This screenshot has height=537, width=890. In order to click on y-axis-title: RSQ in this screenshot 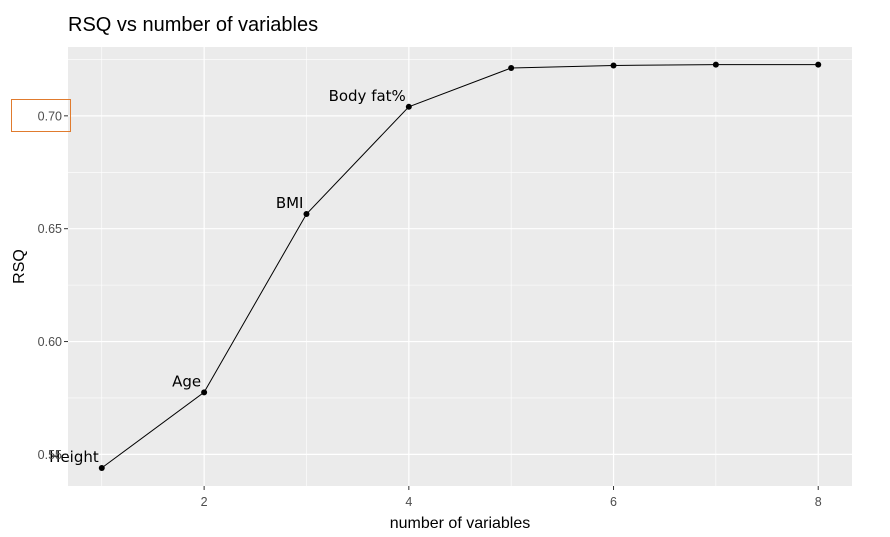, I will do `click(19, 266)`.